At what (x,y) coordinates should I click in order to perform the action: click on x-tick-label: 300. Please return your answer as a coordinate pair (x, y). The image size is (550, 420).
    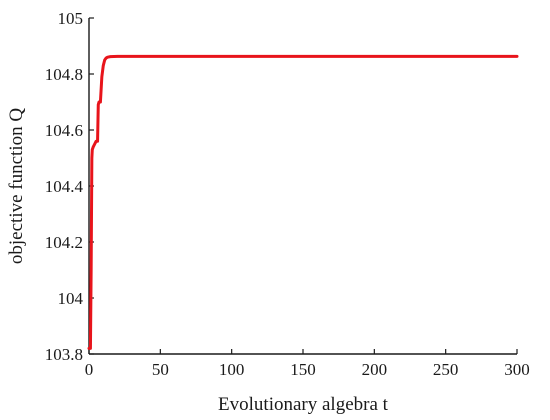
    Looking at the image, I should click on (517, 369).